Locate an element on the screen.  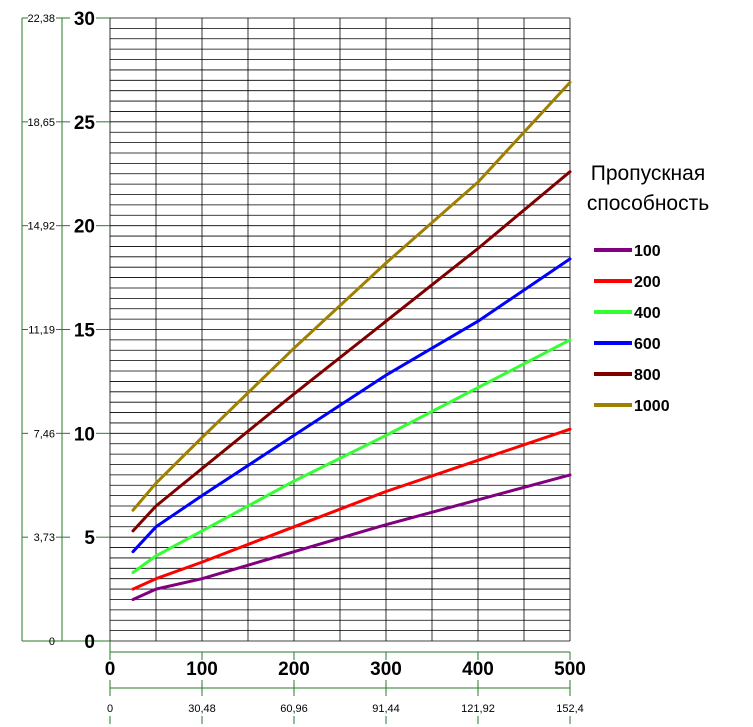
y-tick-label: 25 is located at coordinates (85, 123).